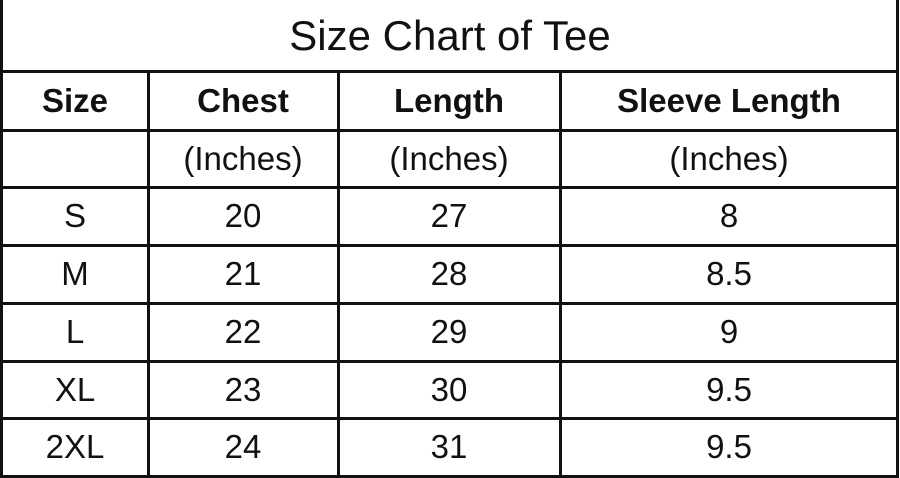 Image resolution: width=900 pixels, height=478 pixels. Describe the element at coordinates (729, 215) in the screenshot. I see `measurement-cell: 8` at that location.